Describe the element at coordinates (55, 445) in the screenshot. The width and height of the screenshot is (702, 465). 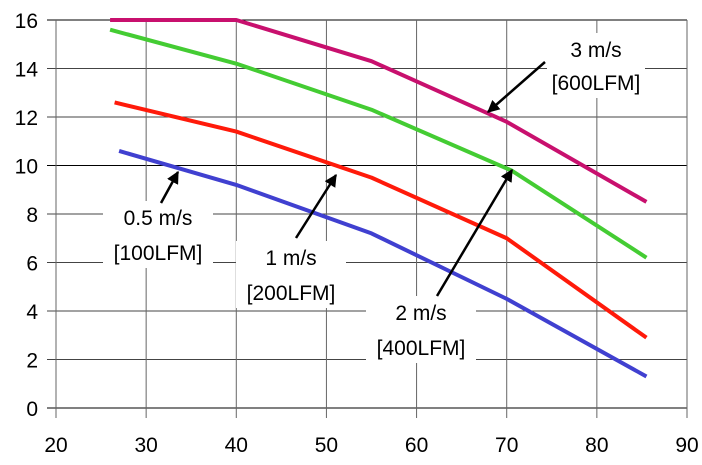
I see `x-tick-label: 20` at that location.